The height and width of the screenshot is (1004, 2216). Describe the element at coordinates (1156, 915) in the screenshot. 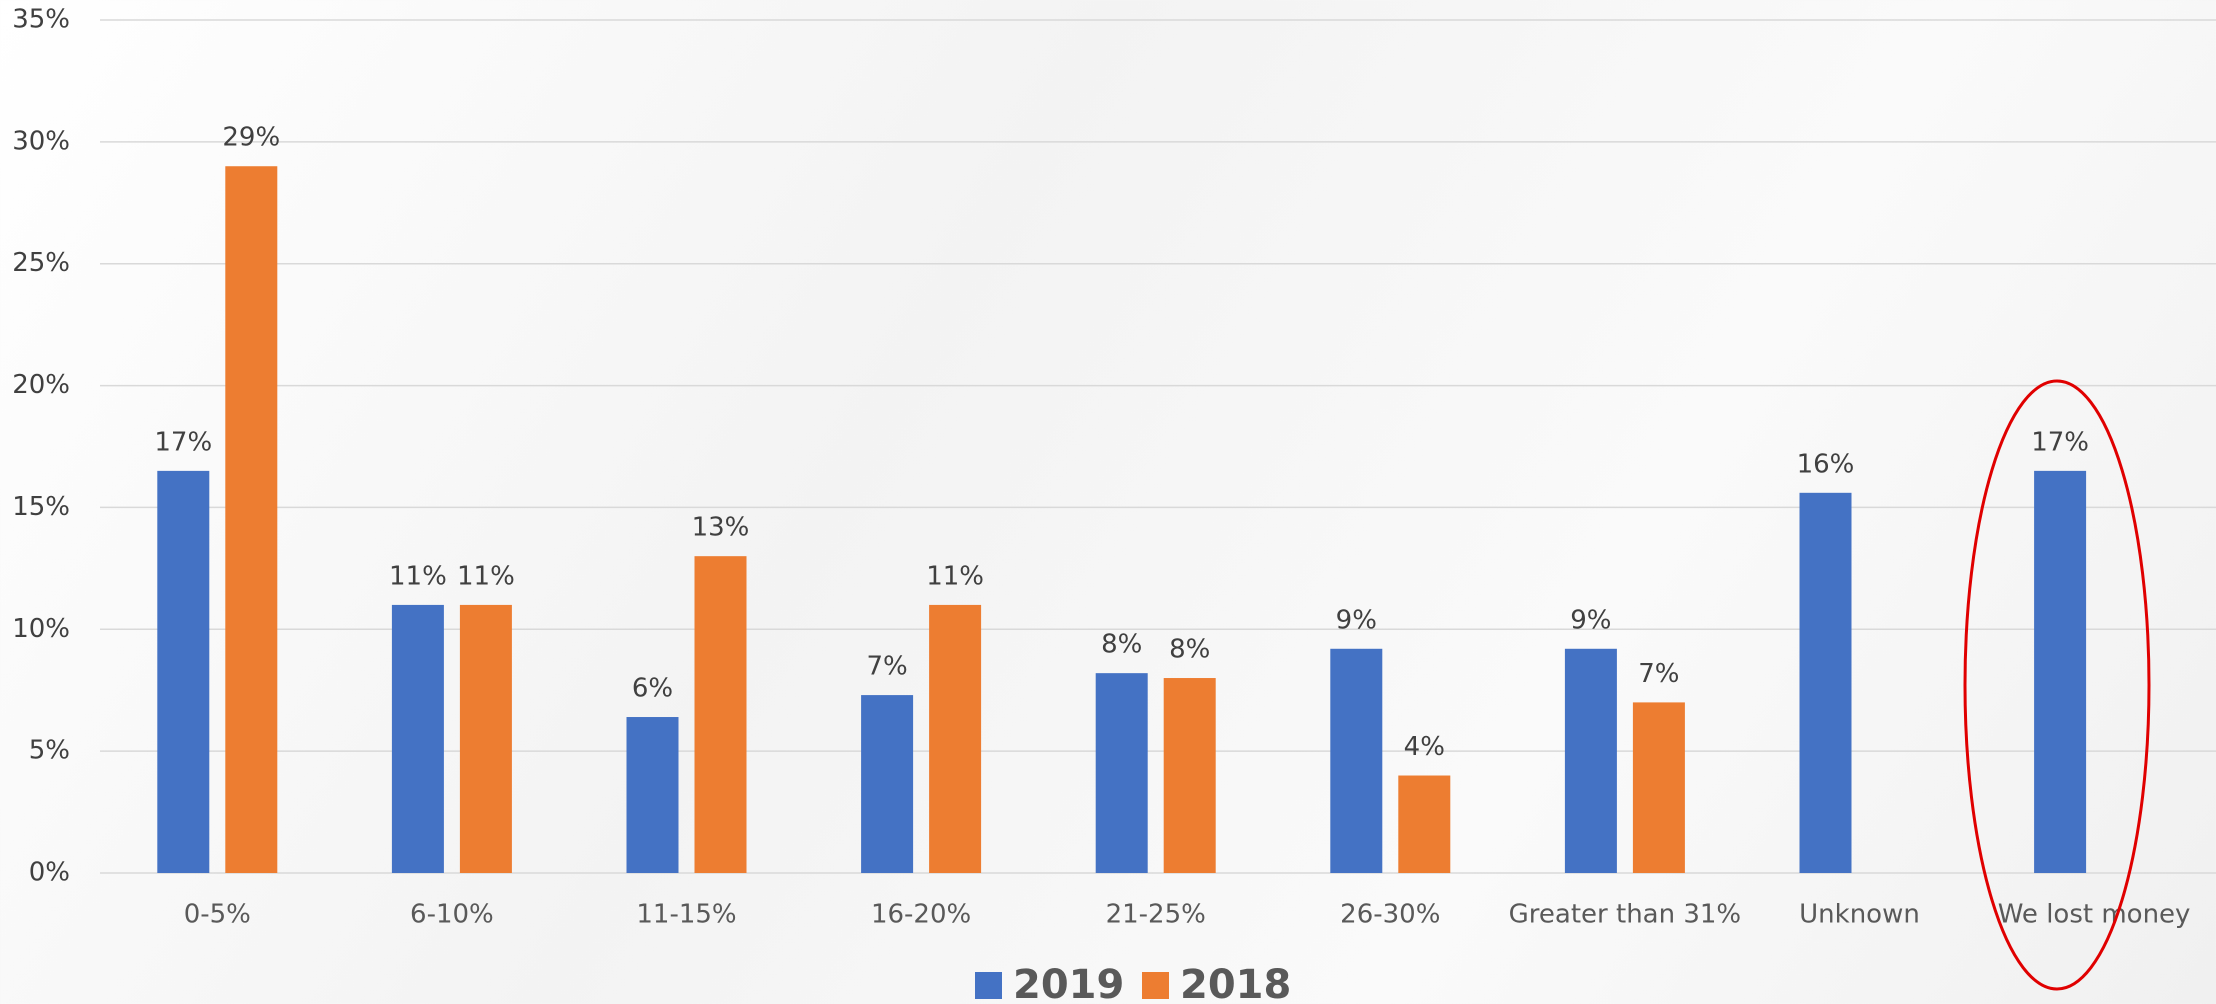

I see `x-tick-label: 21-25%` at that location.